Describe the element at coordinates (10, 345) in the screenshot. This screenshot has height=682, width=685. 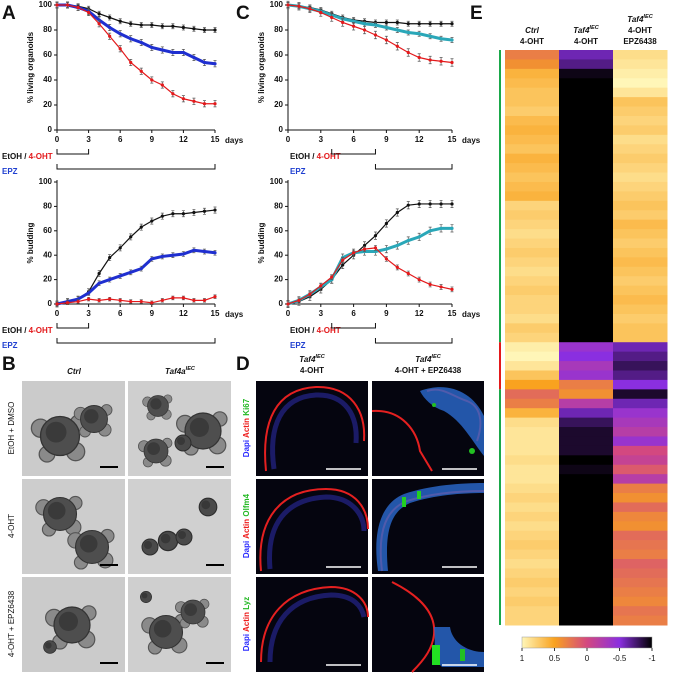
I see `treatment-label: EPZ` at that location.